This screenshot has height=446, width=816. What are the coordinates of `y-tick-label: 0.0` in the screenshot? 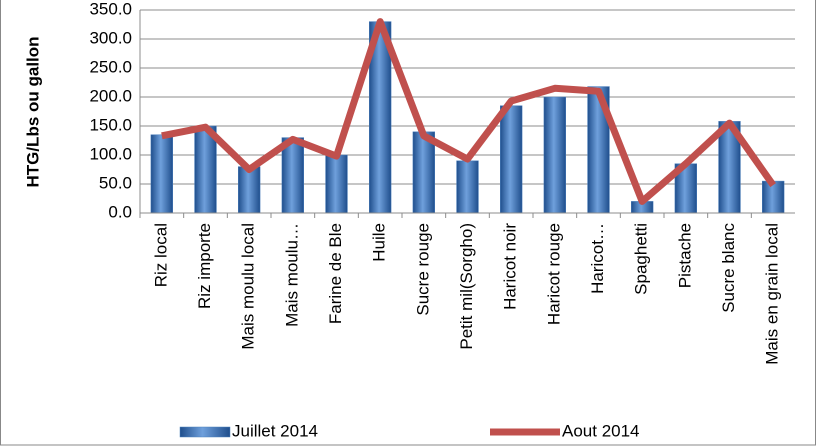 It's located at (120, 211).